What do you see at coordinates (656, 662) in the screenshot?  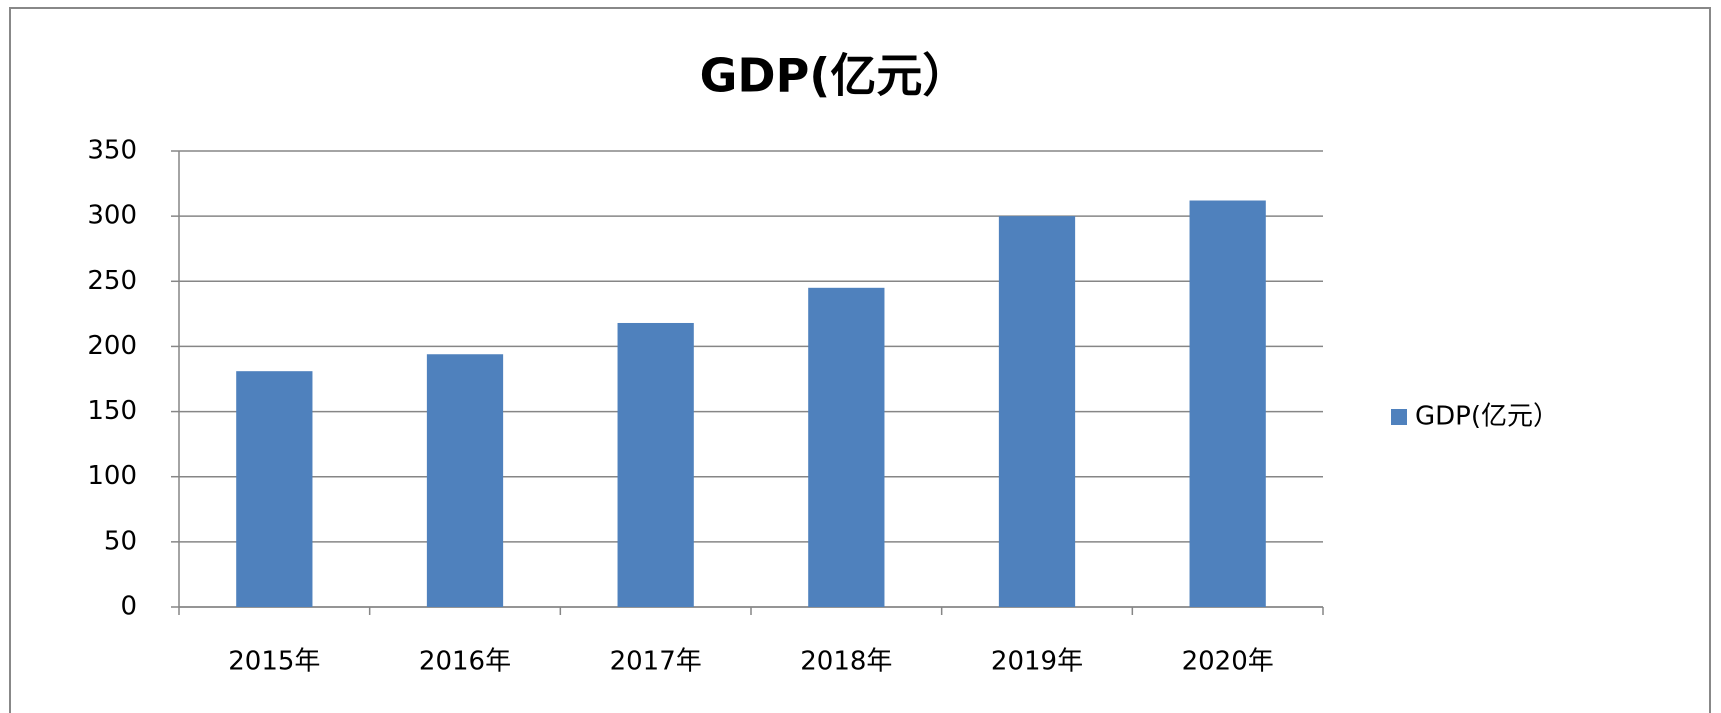 I see `x-tick-label: 2017年` at bounding box center [656, 662].